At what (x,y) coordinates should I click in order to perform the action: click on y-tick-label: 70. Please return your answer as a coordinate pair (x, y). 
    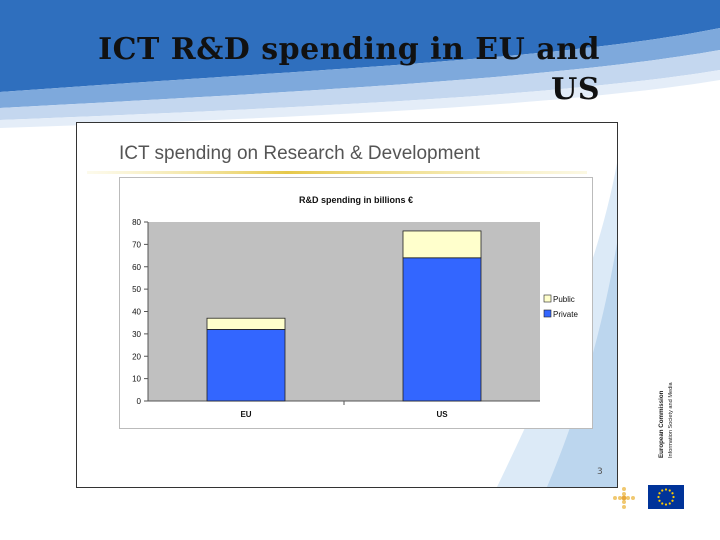
    Looking at the image, I should click on (136, 244).